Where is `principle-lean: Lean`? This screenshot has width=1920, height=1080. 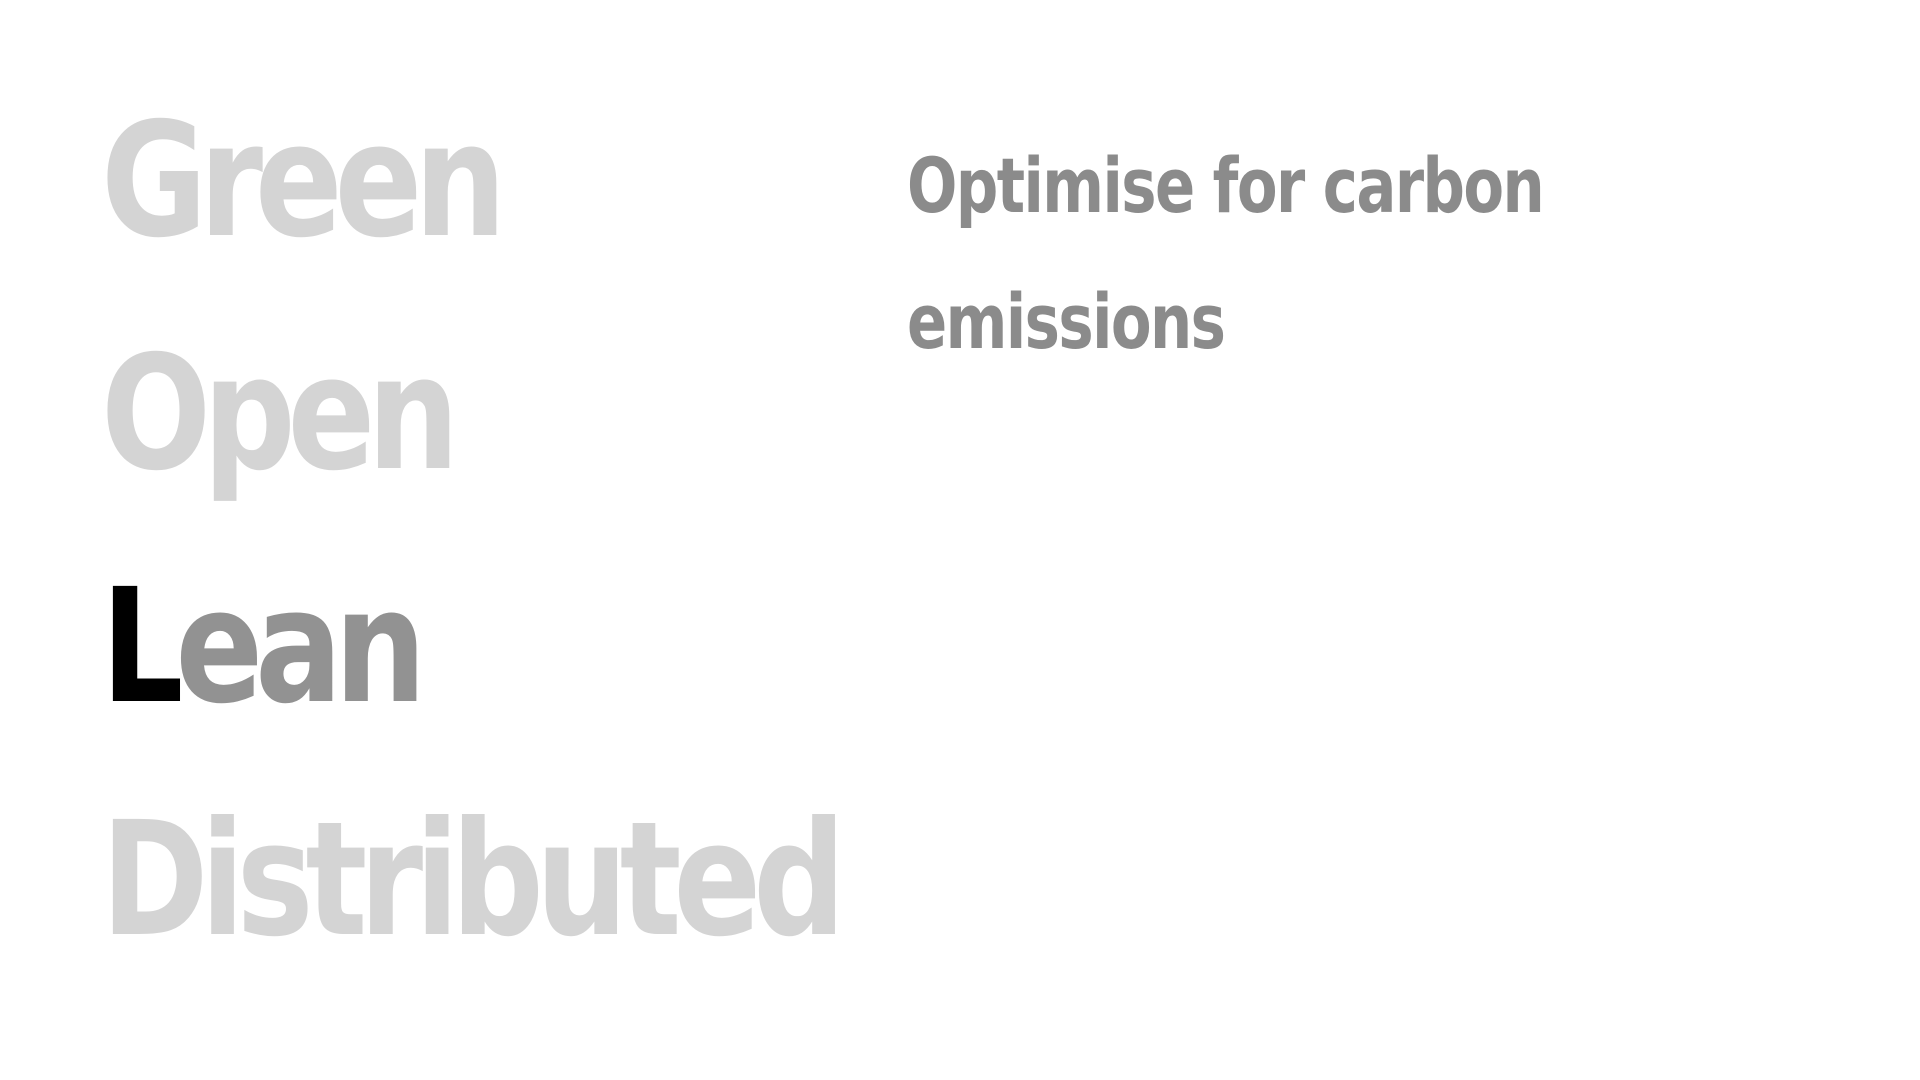 principle-lean: Lean is located at coordinates (264, 647).